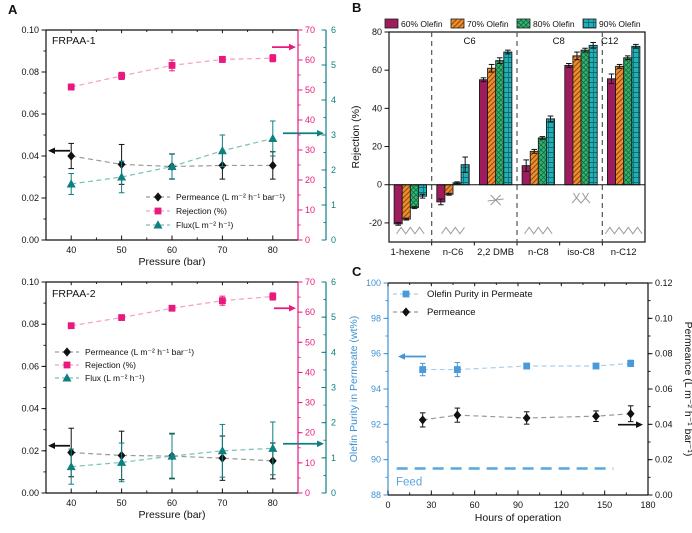  What do you see at coordinates (171, 261) in the screenshot?
I see `svg-text: Pressure (bar)` at bounding box center [171, 261].